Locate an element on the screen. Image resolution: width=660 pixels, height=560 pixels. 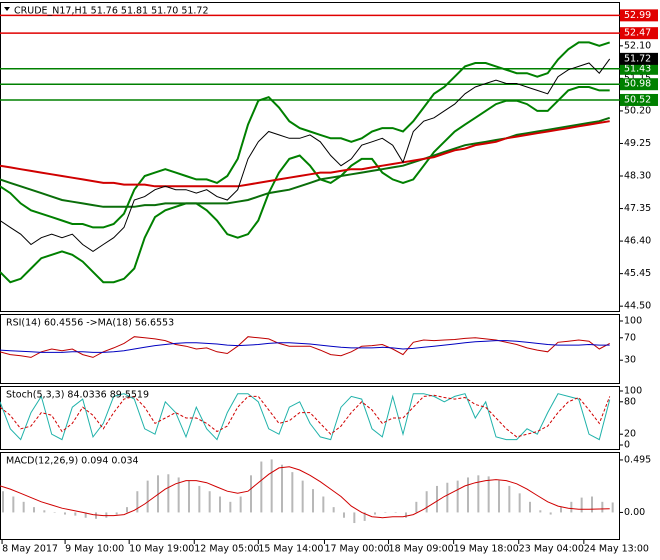
level-label: 52.99 is located at coordinates (637, 15).